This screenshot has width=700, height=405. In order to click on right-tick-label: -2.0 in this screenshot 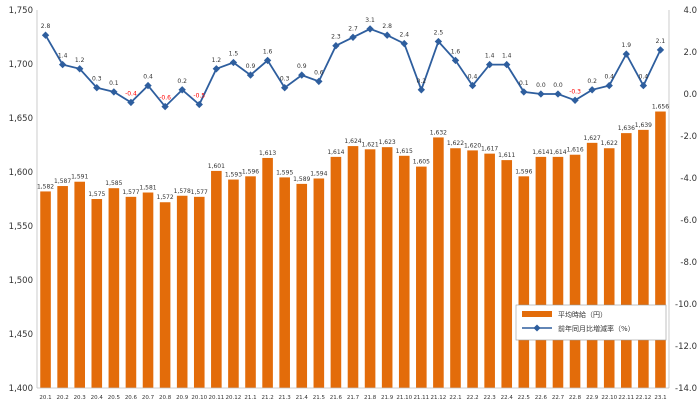, I will do `click(688, 137)`.